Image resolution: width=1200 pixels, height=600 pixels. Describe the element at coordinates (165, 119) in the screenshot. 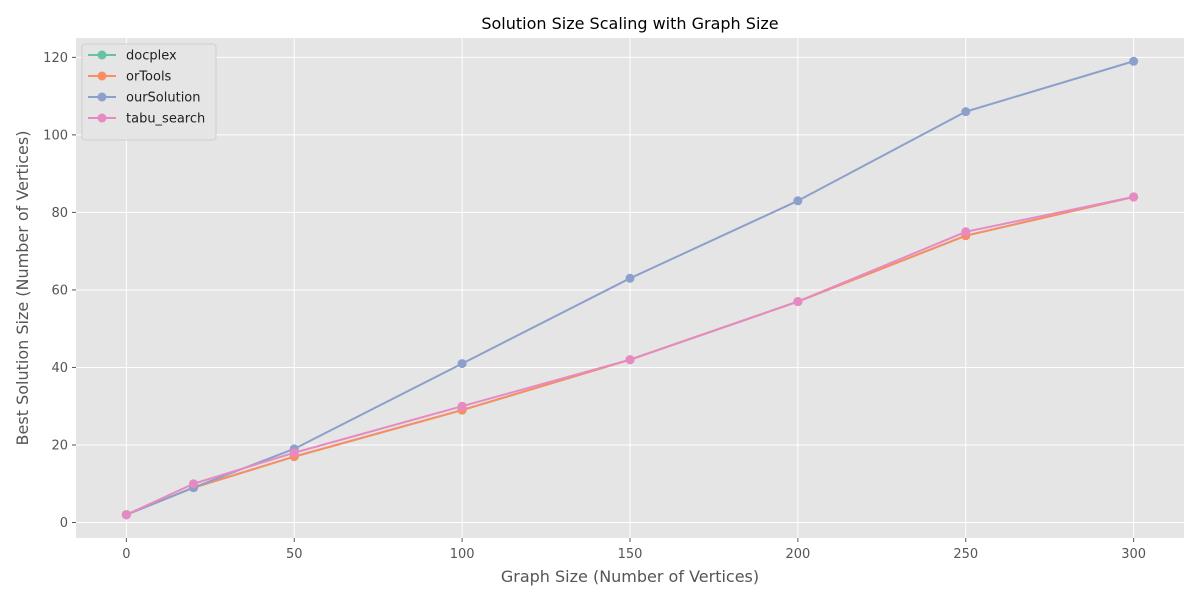

I see `legend-label: tabu_search` at that location.